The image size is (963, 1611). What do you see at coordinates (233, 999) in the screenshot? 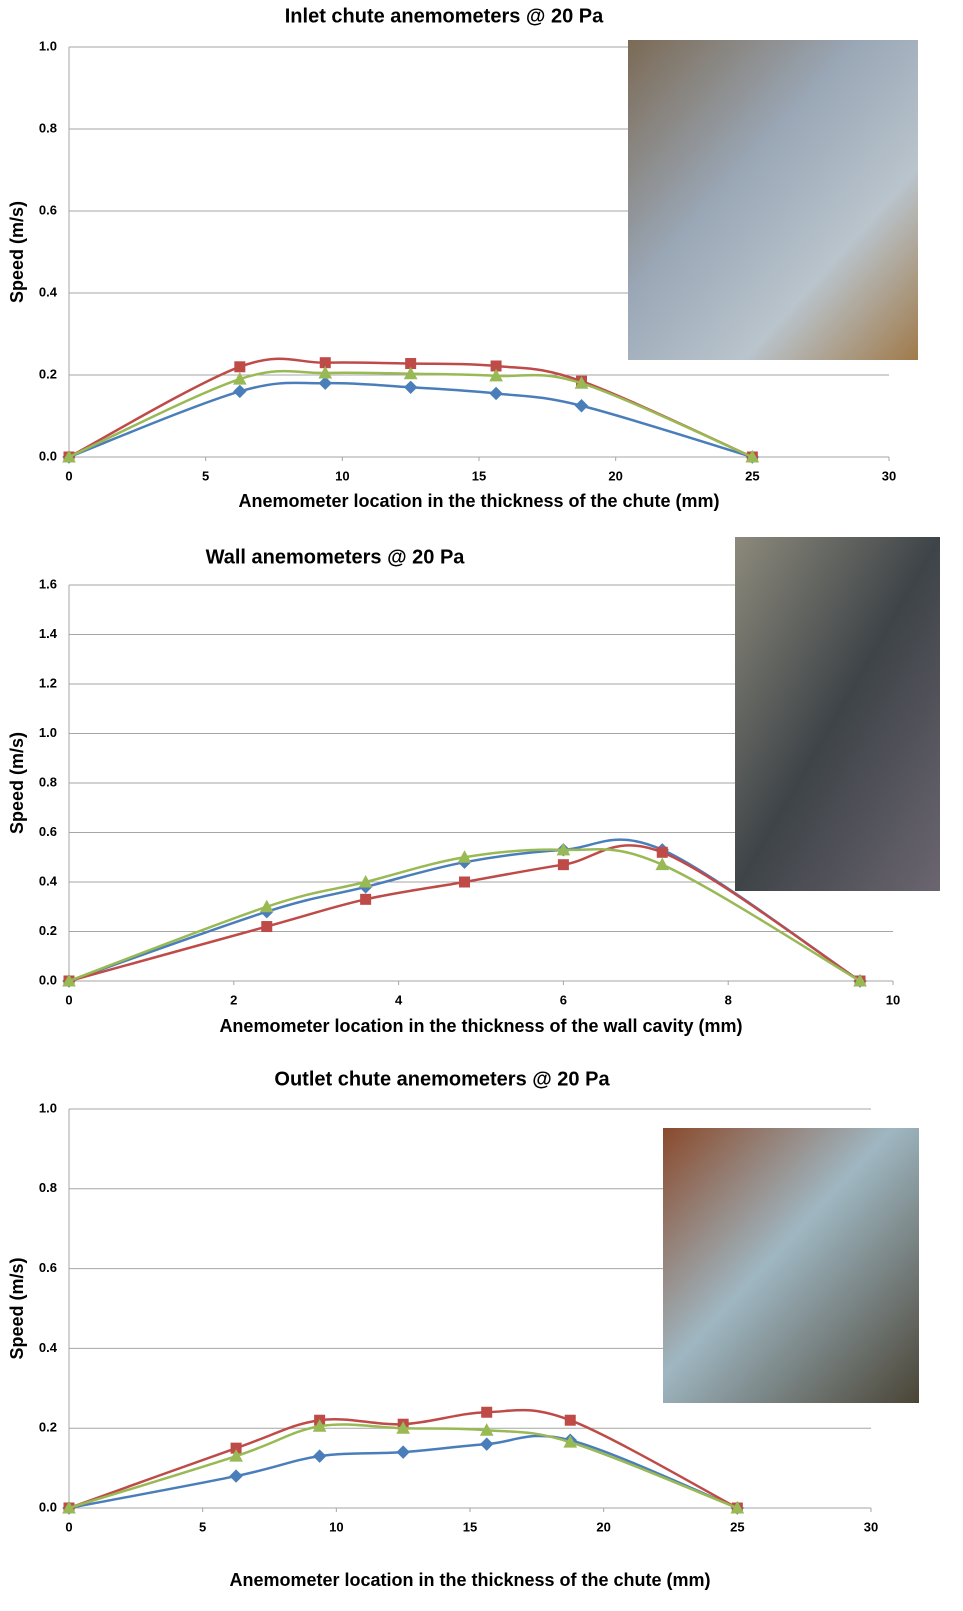
I see `x-tick-label: 2` at bounding box center [233, 999].